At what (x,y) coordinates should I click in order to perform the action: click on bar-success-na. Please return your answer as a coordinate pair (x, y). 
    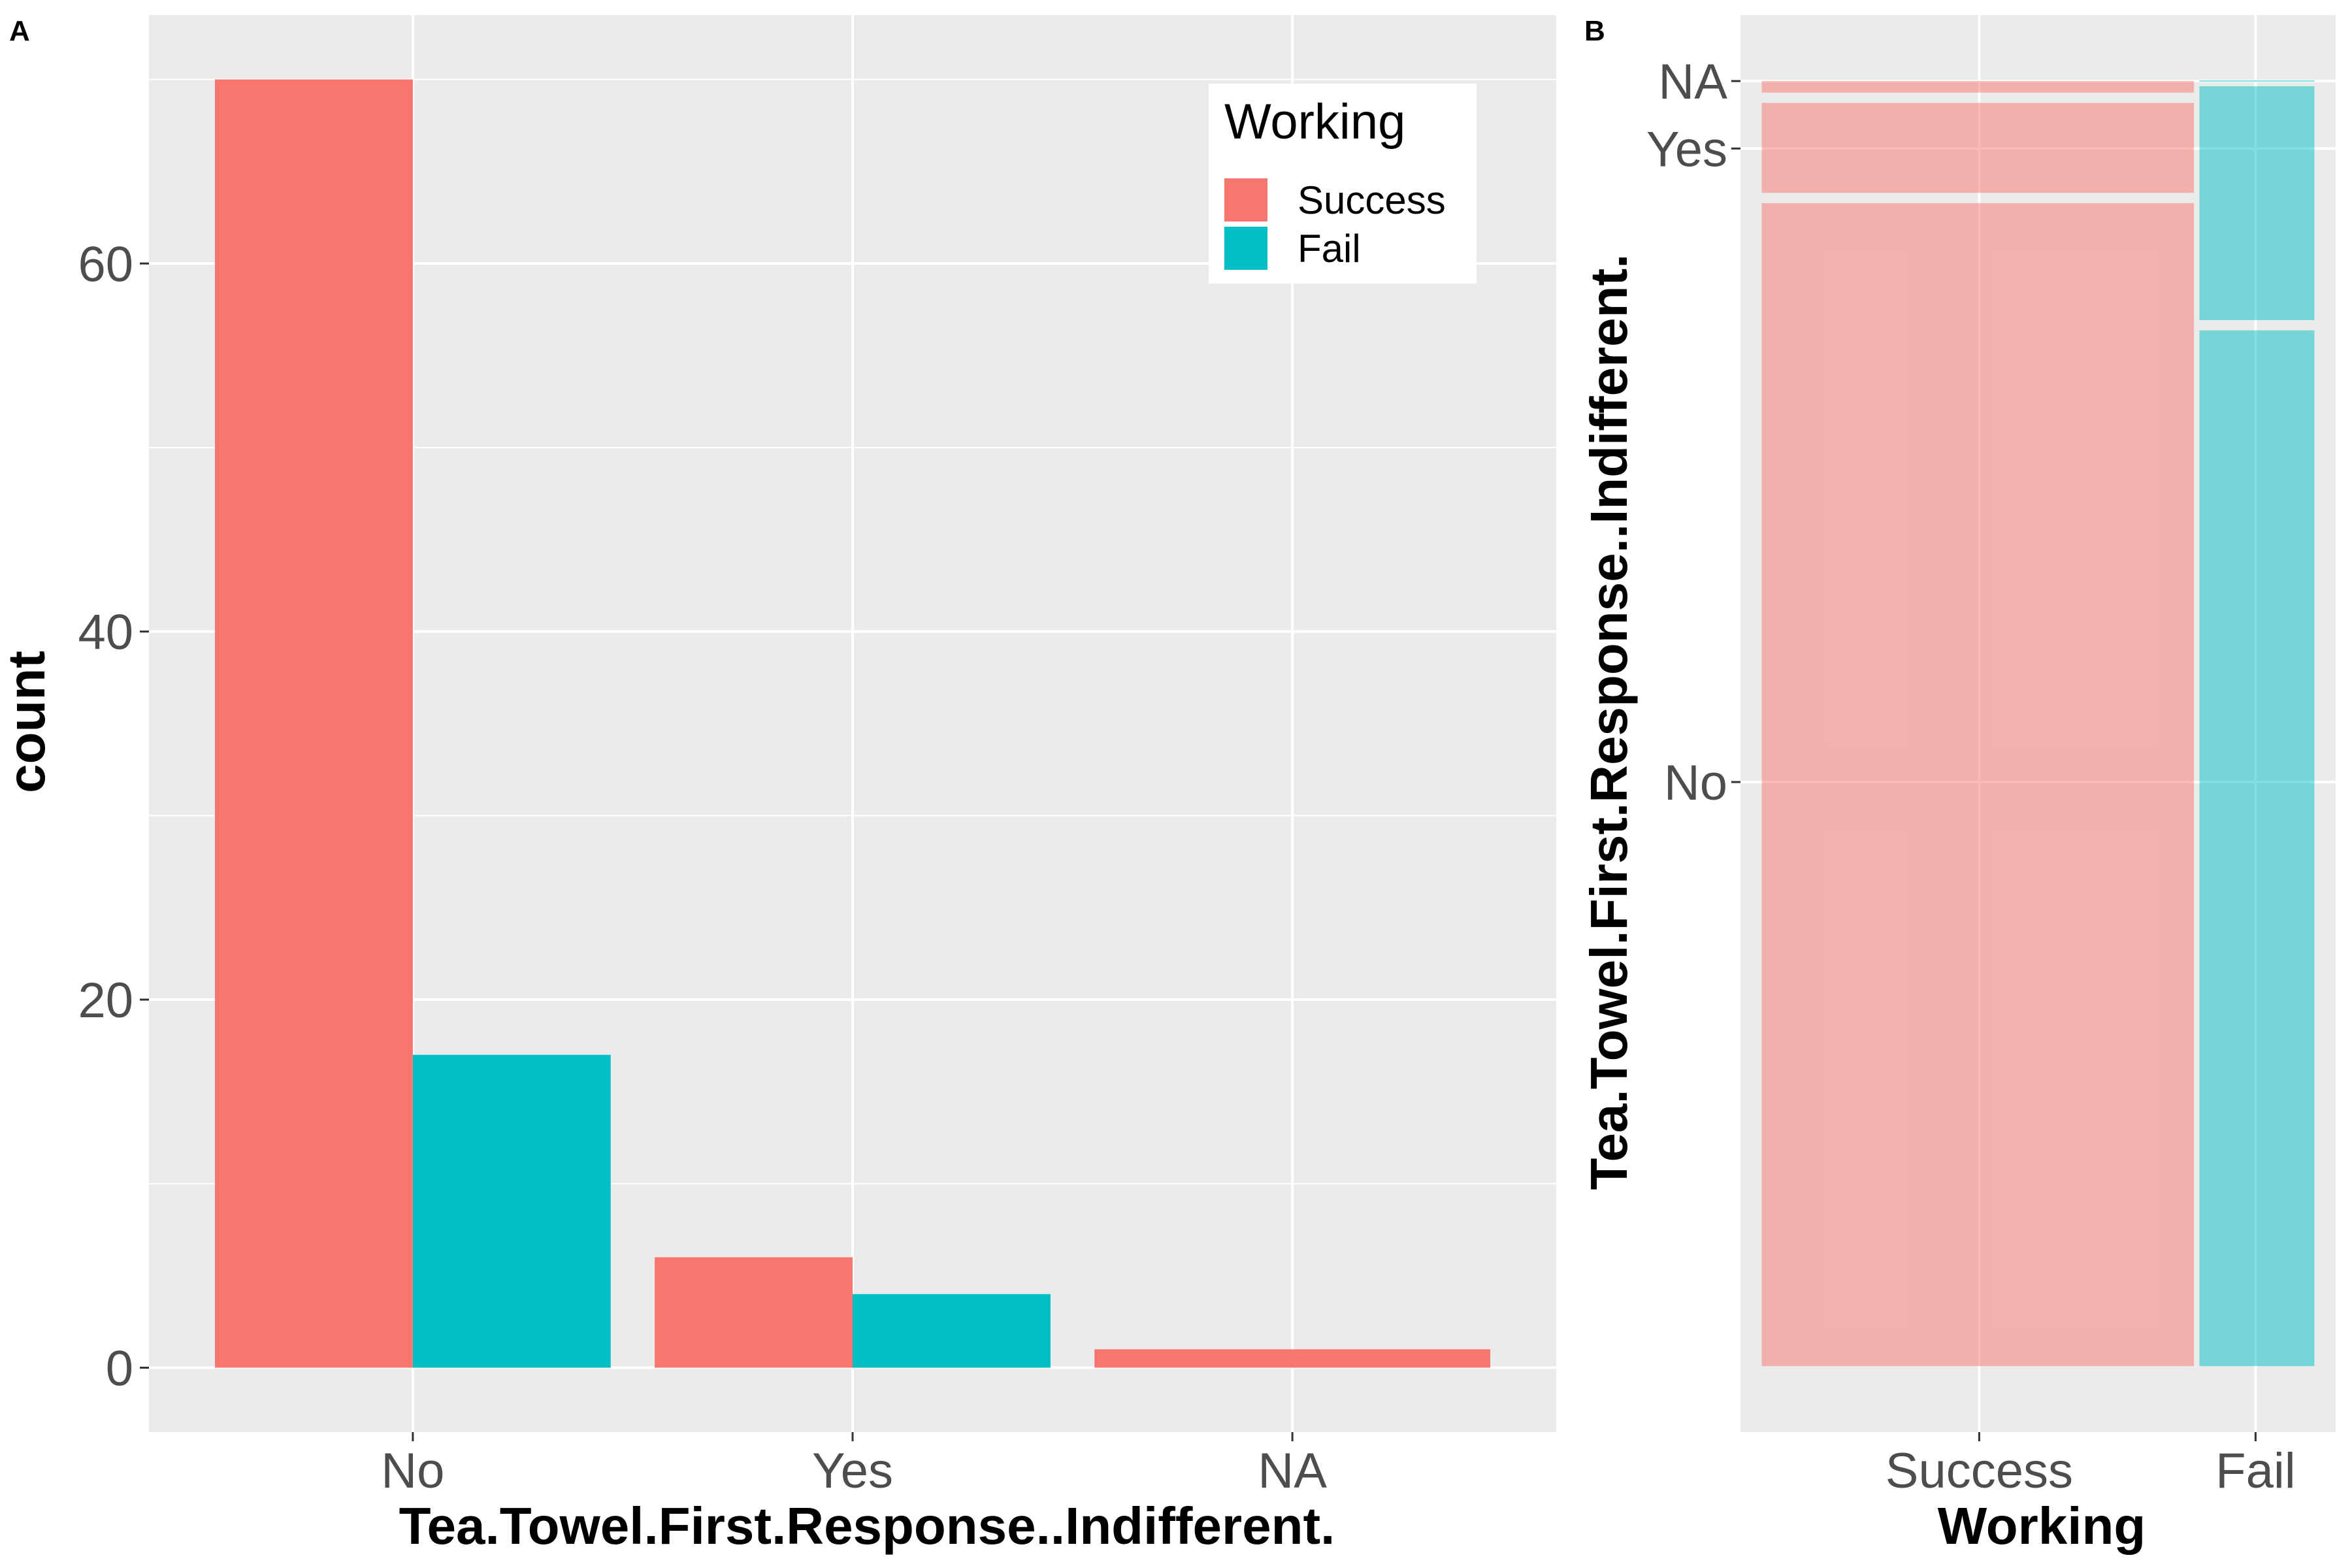
    Looking at the image, I should click on (1292, 1358).